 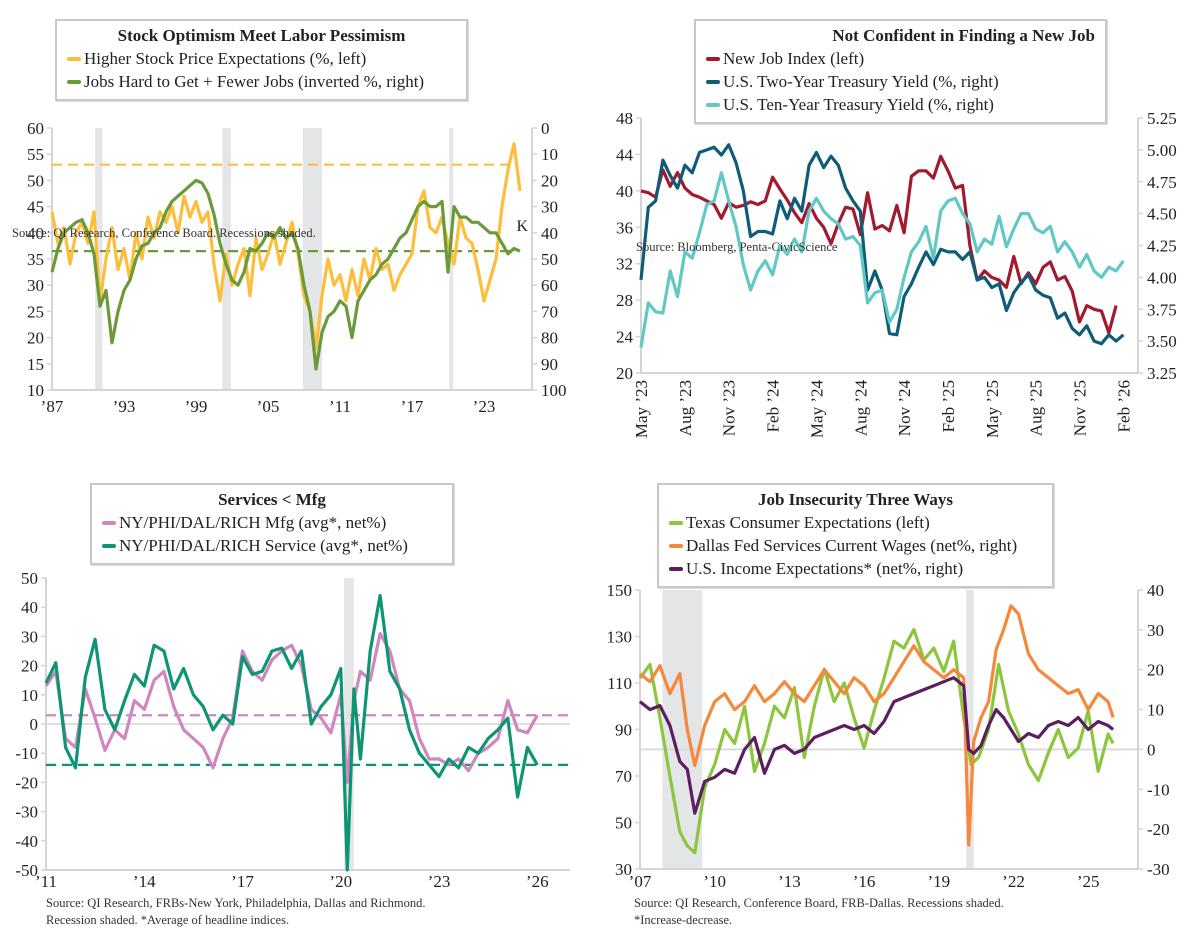 What do you see at coordinates (1013, 881) in the screenshot?
I see `x-tick-label: ’22` at bounding box center [1013, 881].